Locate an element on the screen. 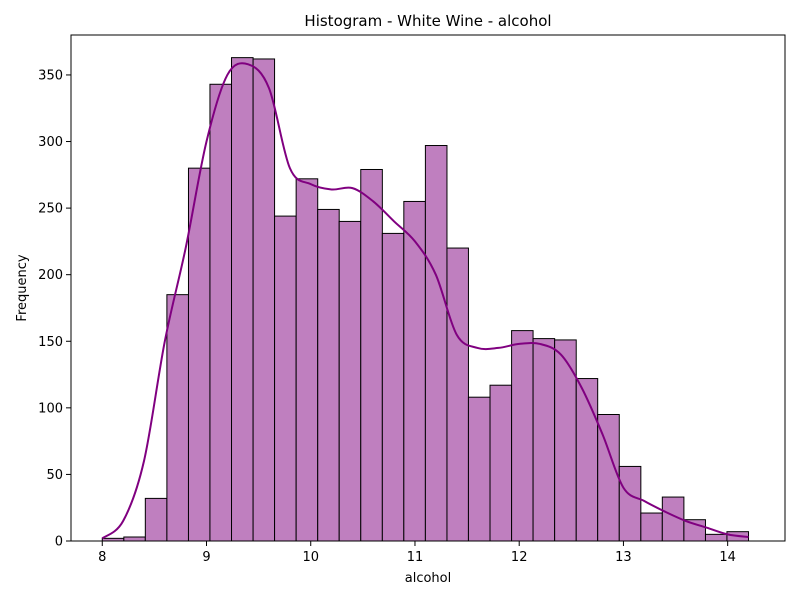  x-tick-label: 10 is located at coordinates (310, 557).